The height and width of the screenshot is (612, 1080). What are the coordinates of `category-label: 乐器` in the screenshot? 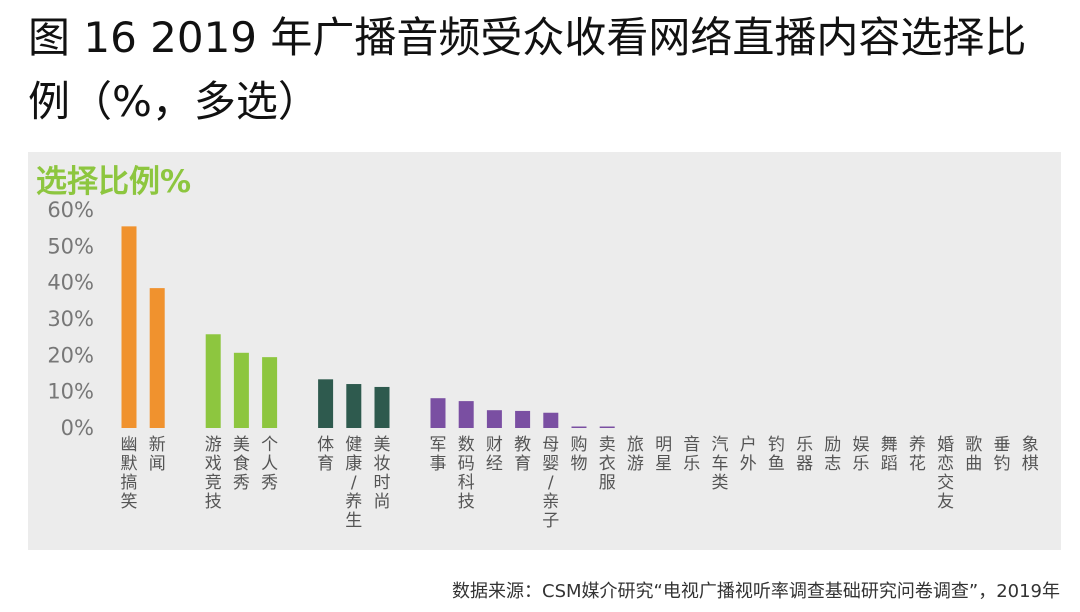 It's located at (804, 454).